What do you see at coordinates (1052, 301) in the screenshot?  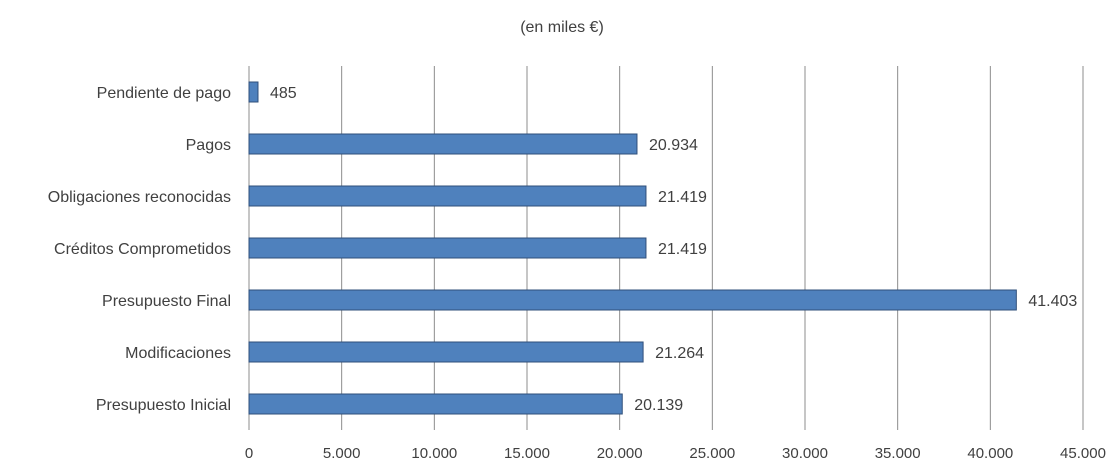 I see `data-label: 41.403` at bounding box center [1052, 301].